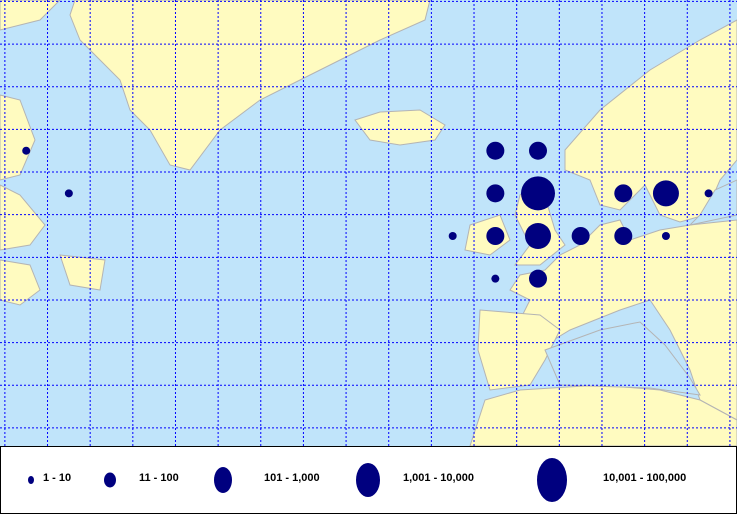  What do you see at coordinates (438, 478) in the screenshot?
I see `legend-label-1001-10000: 1,001 - 10,000` at bounding box center [438, 478].